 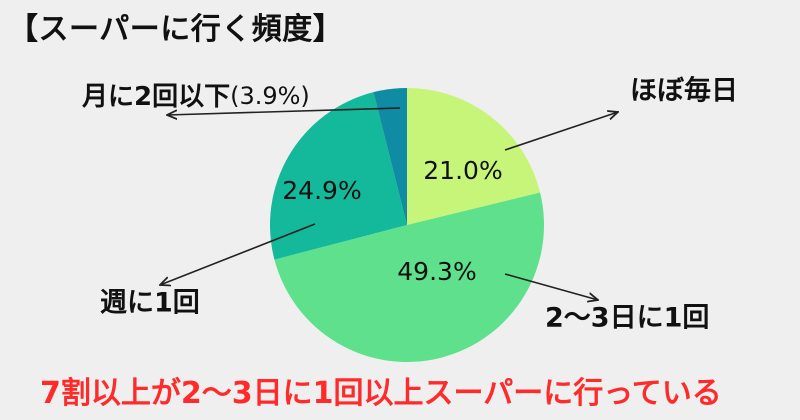 I want to click on callout-arrow-weekly, so click(x=238, y=254).